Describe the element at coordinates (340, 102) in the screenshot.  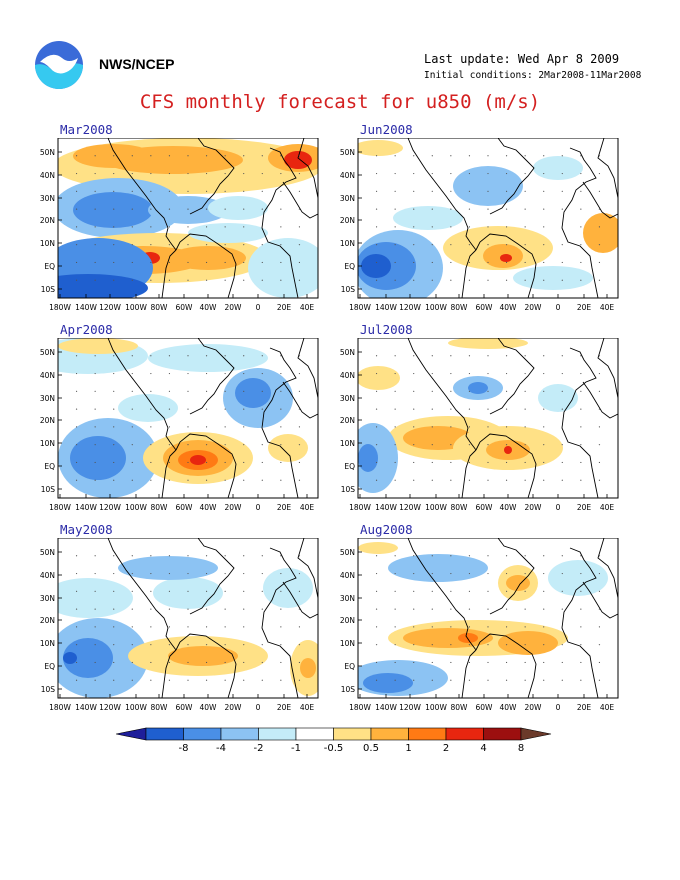
I see `page-title: CFS monthly forecast for u850 (m/s)` at that location.